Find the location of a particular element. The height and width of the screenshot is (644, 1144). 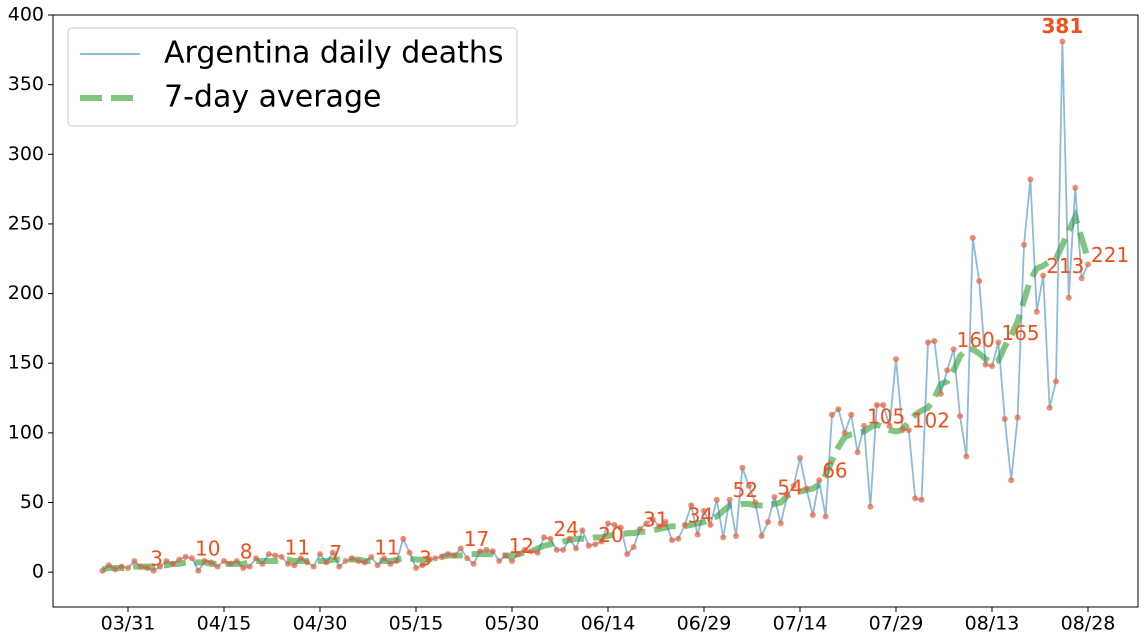

x-tick-label: 05/15 is located at coordinates (416, 624).